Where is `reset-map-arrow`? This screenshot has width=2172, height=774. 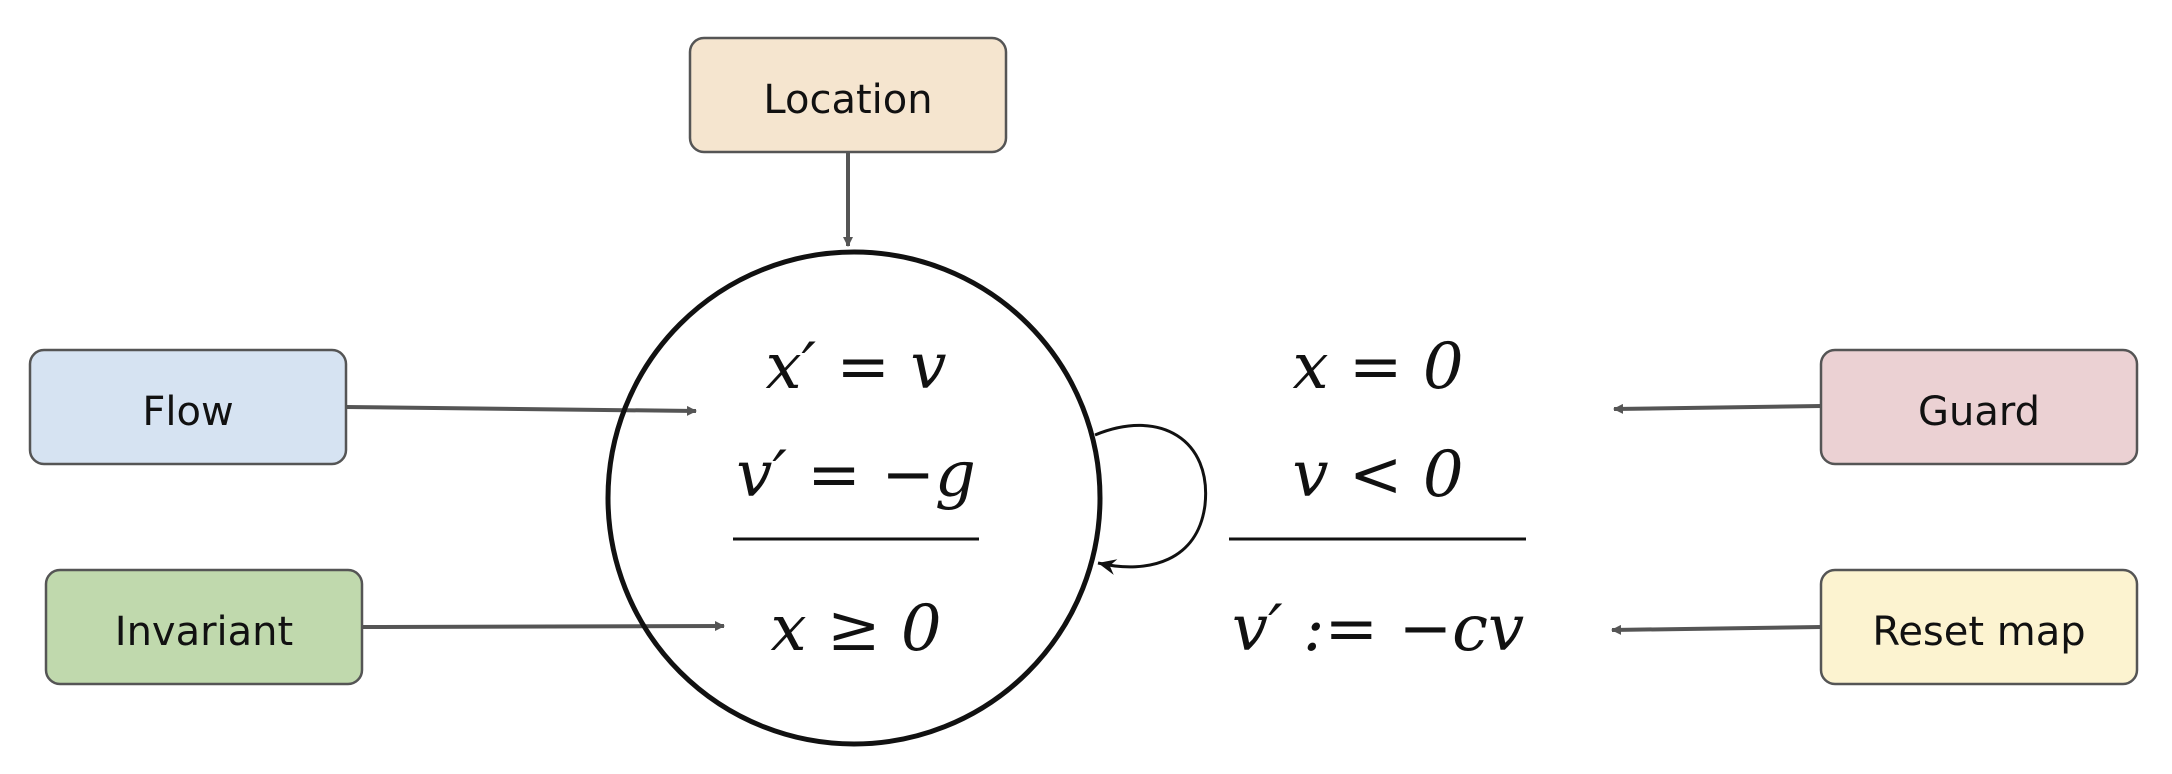 reset-map-arrow is located at coordinates (1716, 629).